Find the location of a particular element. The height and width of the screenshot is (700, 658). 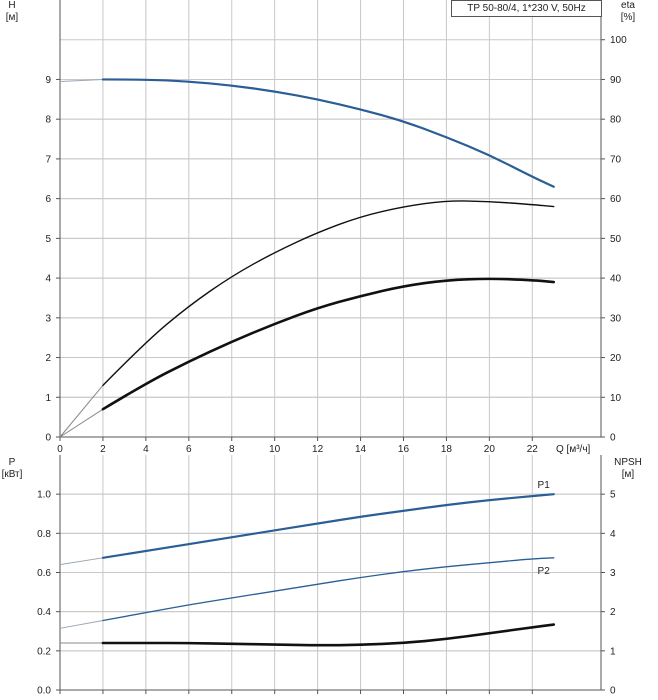

y-left-axis-label: H is located at coordinates (11, 5).